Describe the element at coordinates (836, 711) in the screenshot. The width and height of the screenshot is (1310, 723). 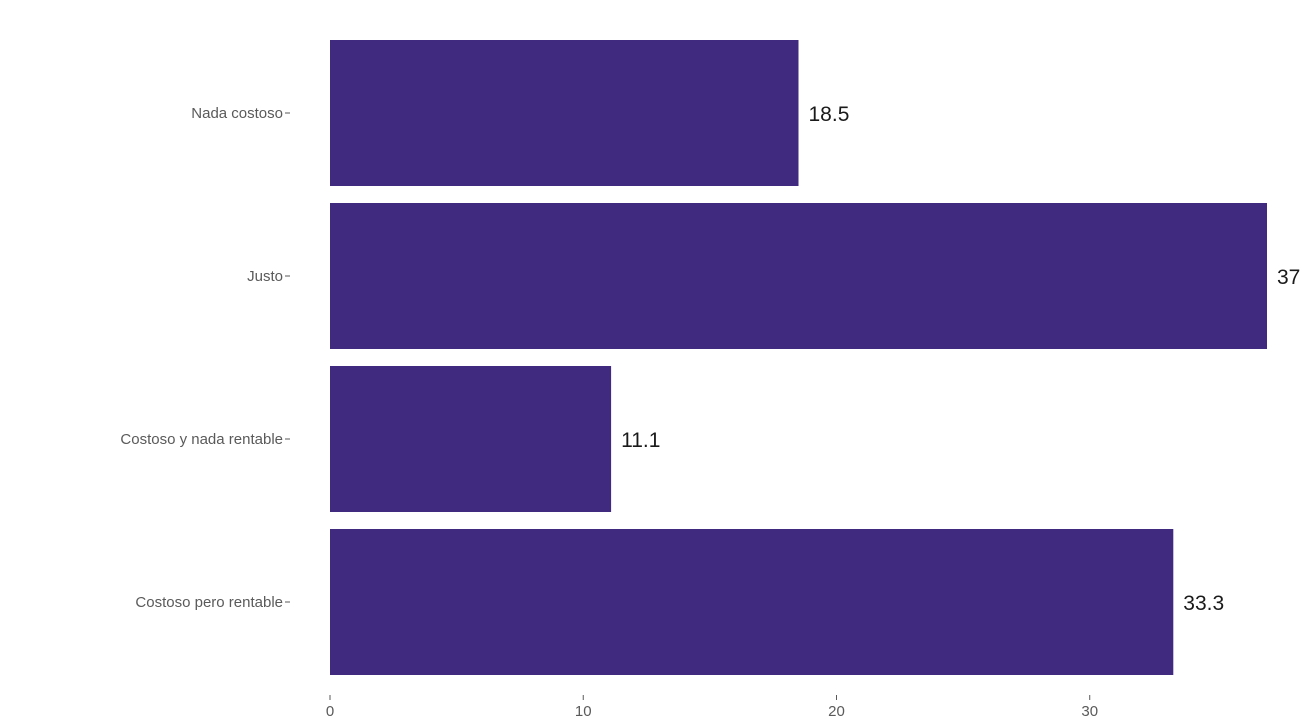
I see `x-tick-label: 20` at that location.